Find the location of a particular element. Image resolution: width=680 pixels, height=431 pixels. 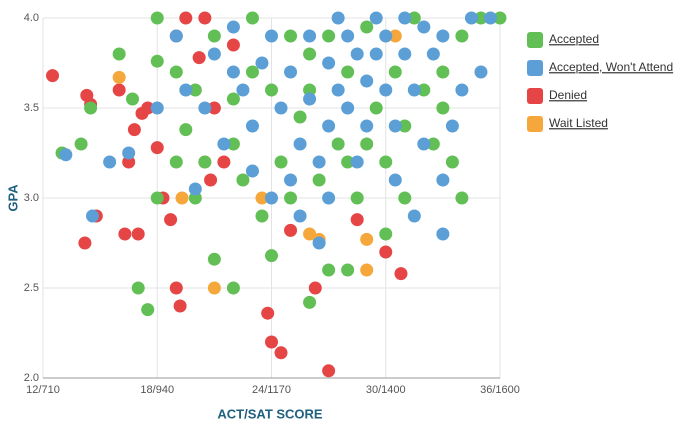

x-axis-title: ACT/SAT SCORE is located at coordinates (270, 413).